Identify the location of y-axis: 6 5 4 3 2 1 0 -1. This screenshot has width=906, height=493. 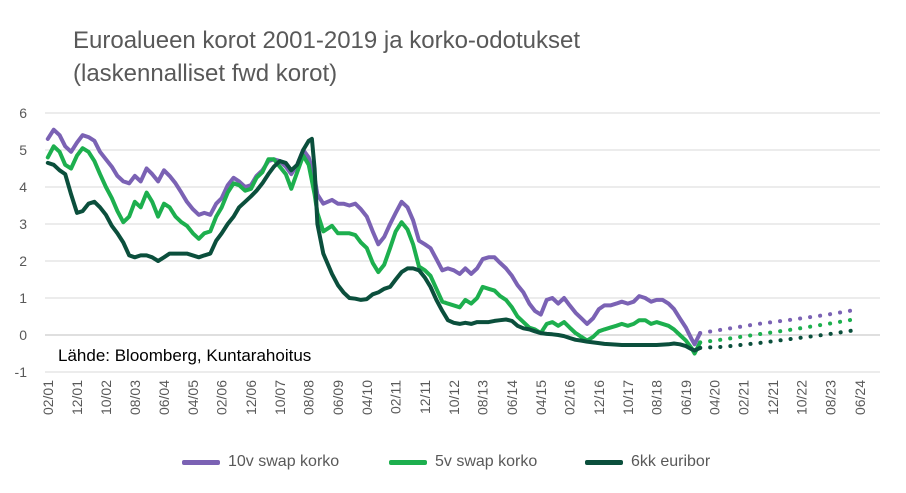
(21, 242).